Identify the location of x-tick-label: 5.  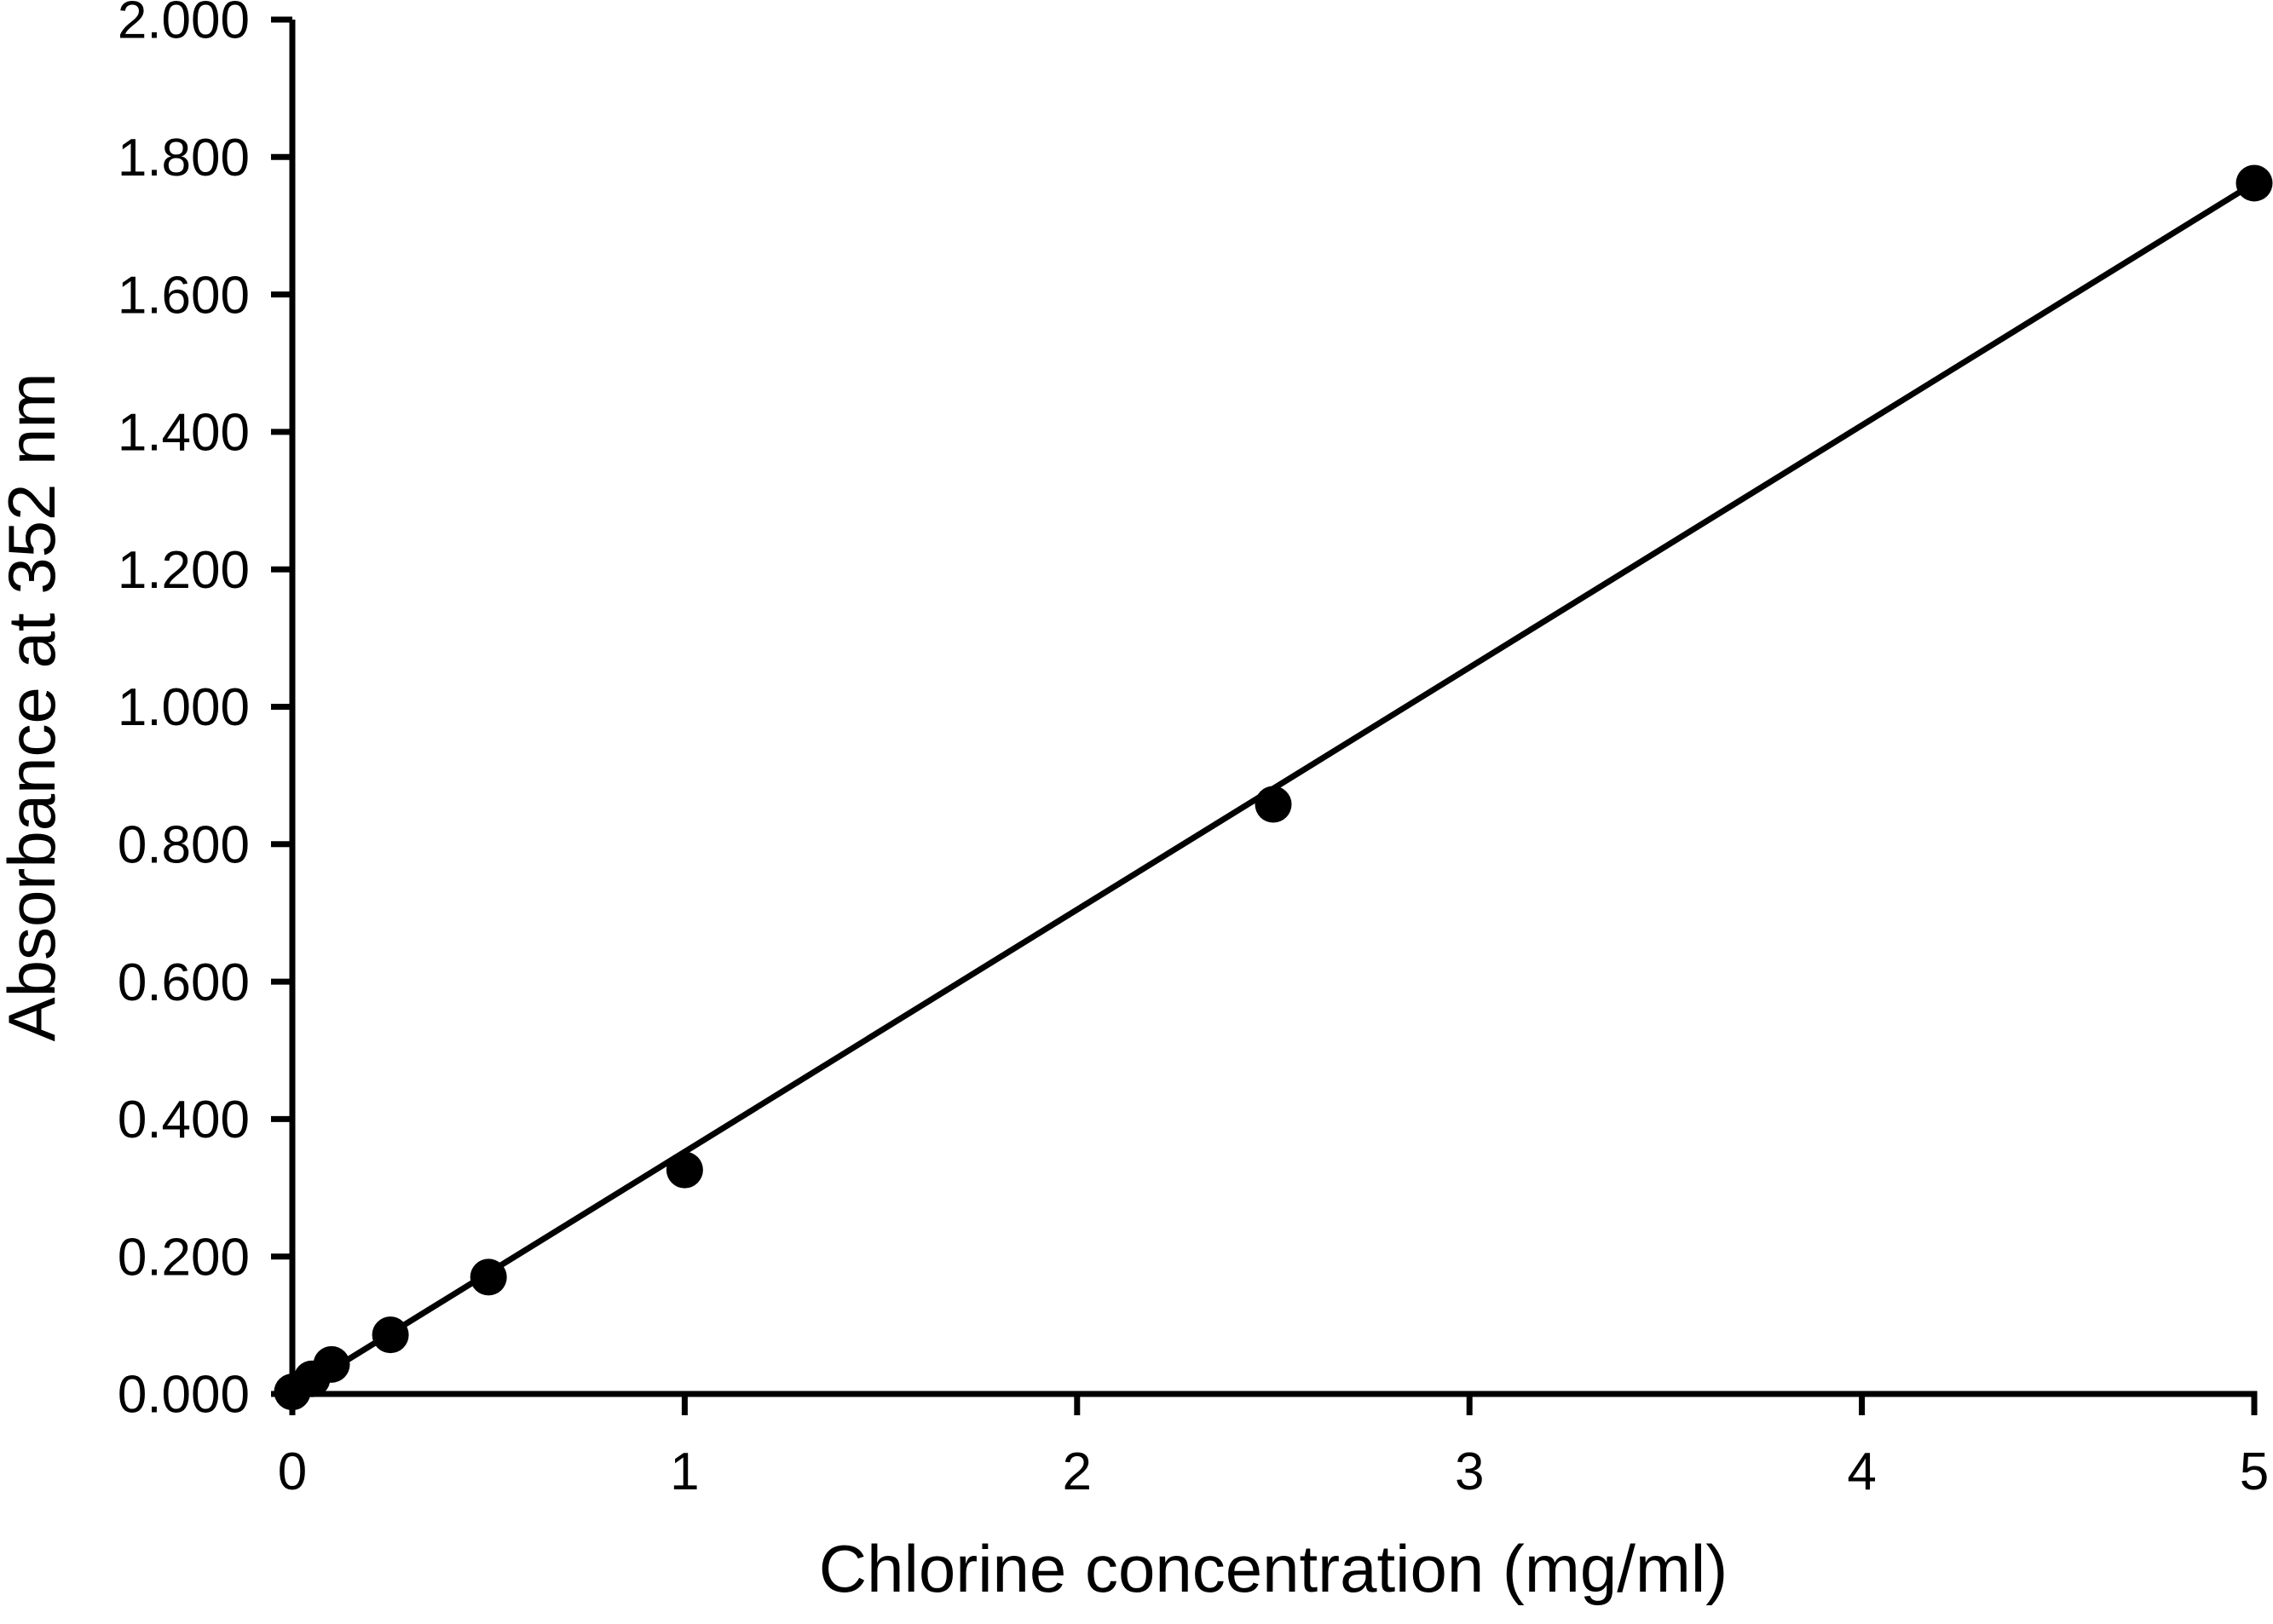
(2254, 1472).